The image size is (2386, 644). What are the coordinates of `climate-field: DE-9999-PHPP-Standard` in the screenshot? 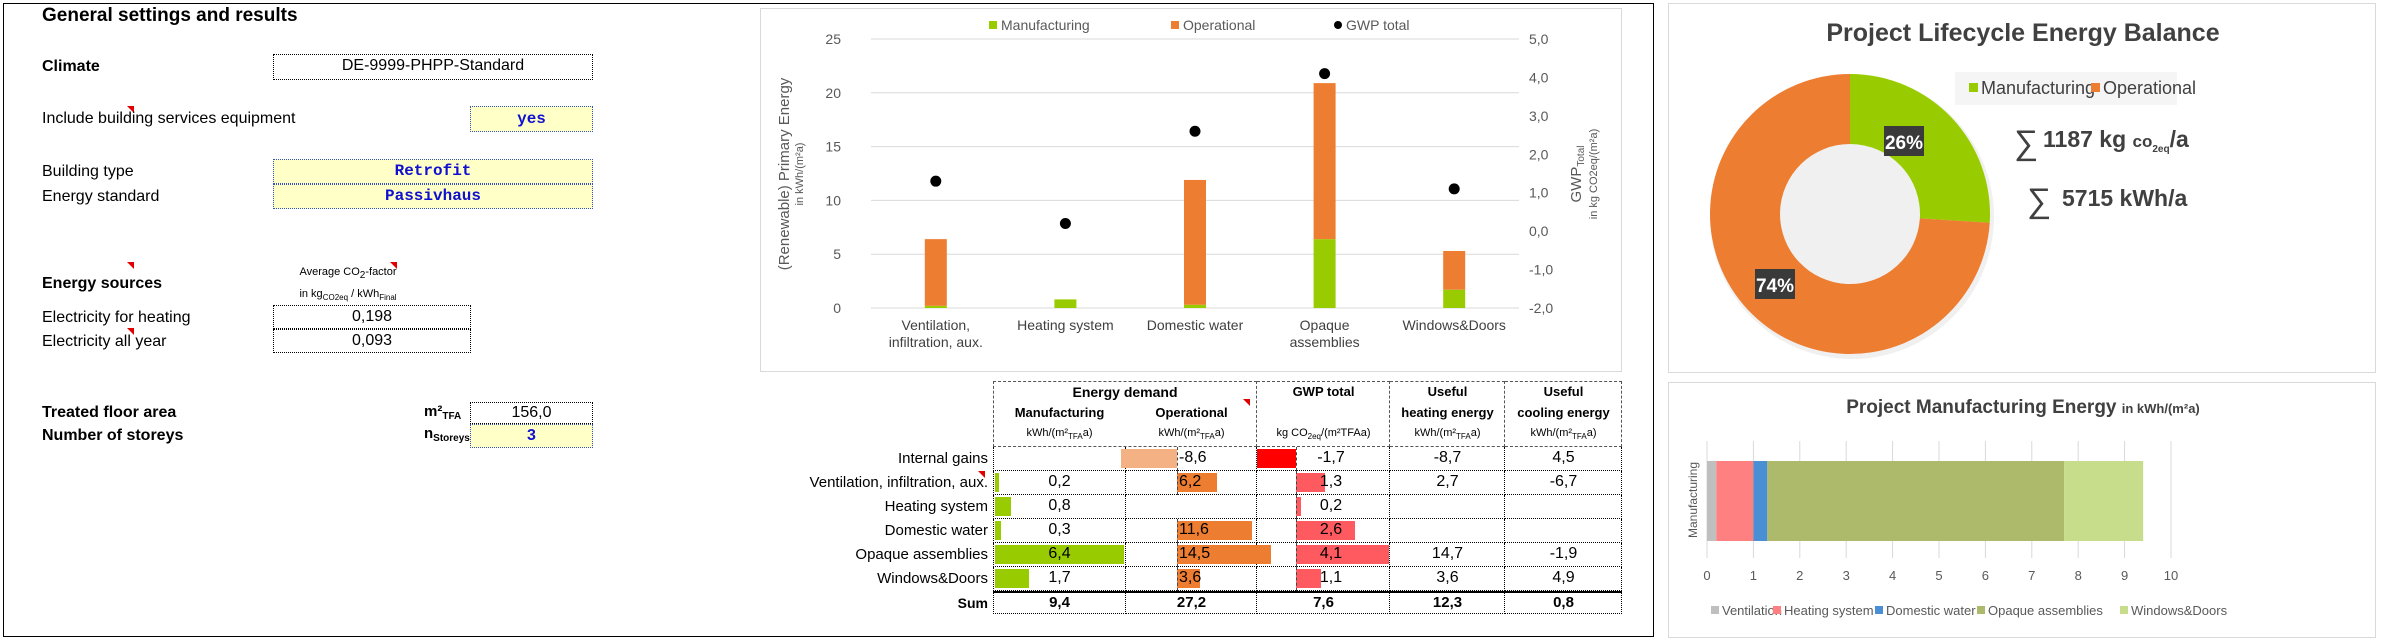 It's located at (433, 67).